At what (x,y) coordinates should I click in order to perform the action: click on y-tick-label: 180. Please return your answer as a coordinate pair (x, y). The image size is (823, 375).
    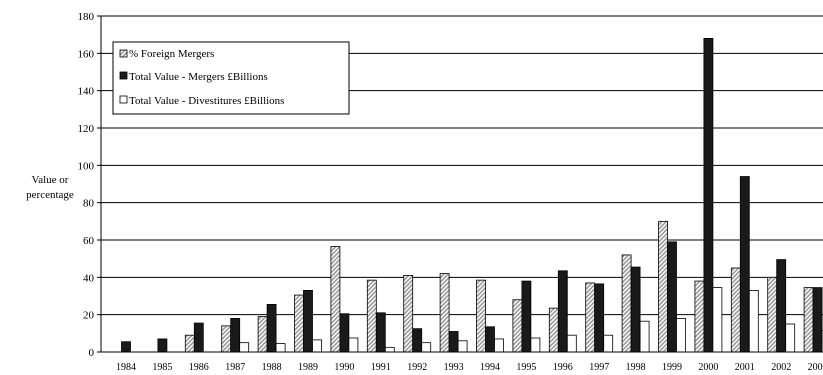
    Looking at the image, I should click on (86, 17).